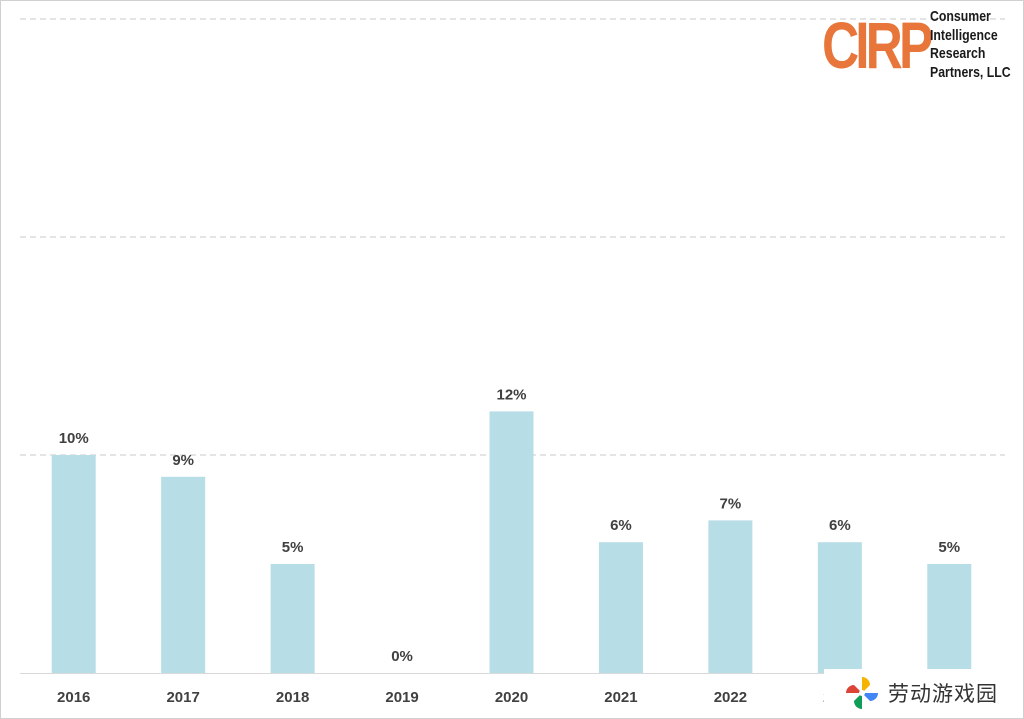  Describe the element at coordinates (839, 607) in the screenshot. I see `bar-2023` at that location.